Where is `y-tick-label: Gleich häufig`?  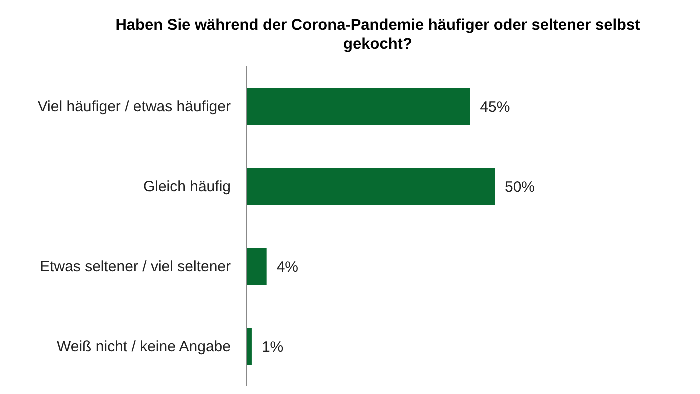 y-tick-label: Gleich häufig is located at coordinates (187, 187).